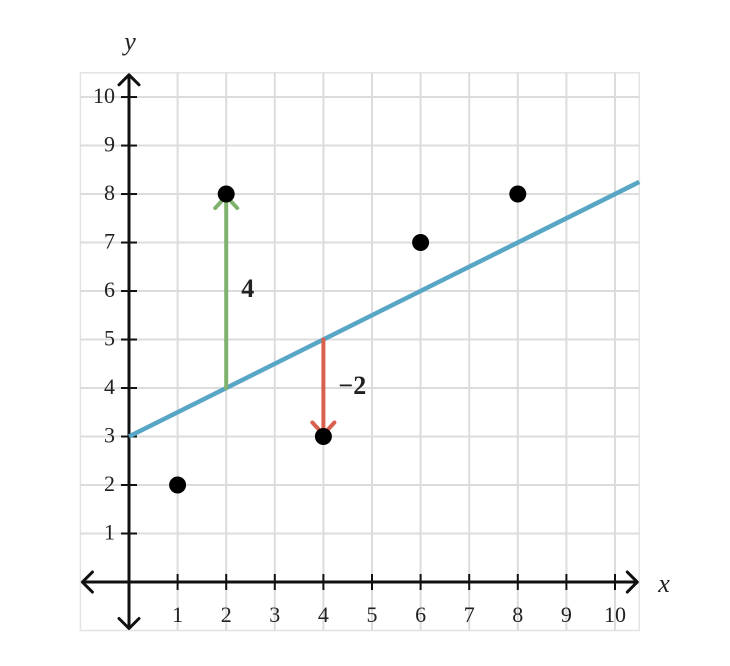 This screenshot has height=666, width=730. What do you see at coordinates (128, 41) in the screenshot?
I see `y-axis-title: y` at bounding box center [128, 41].